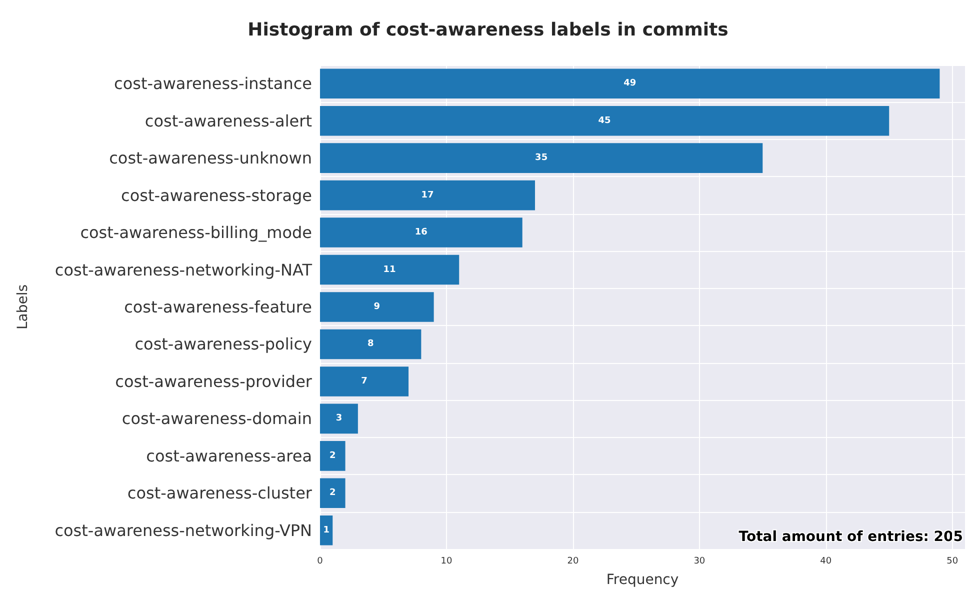  What do you see at coordinates (573, 561) in the screenshot?
I see `x-tick-label: 20` at bounding box center [573, 561].